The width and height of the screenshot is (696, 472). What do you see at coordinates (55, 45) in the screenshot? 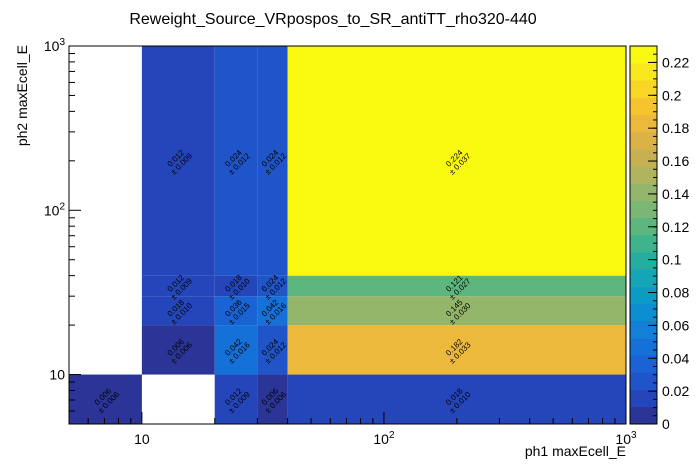
I see `y-tick-label: 103` at bounding box center [55, 45].